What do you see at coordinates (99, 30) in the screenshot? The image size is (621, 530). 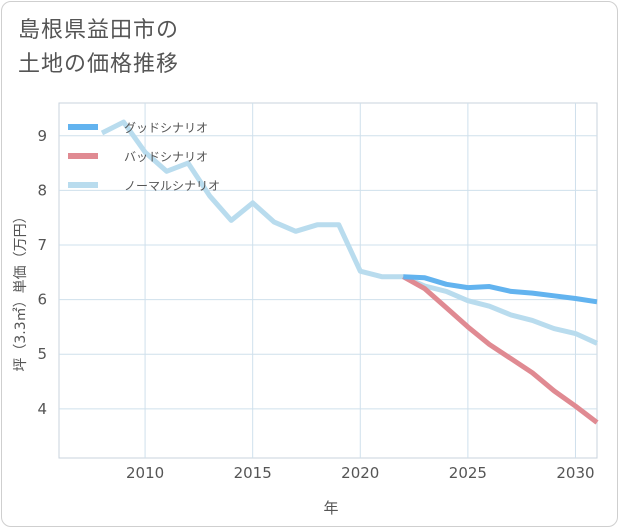 I see `title-line-1: 島根県益田市の` at bounding box center [99, 30].